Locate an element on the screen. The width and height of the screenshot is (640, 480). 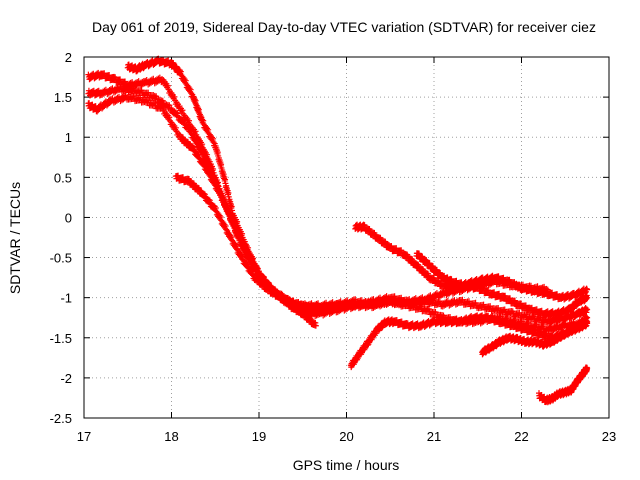
x-tick-label: 20 is located at coordinates (346, 436).